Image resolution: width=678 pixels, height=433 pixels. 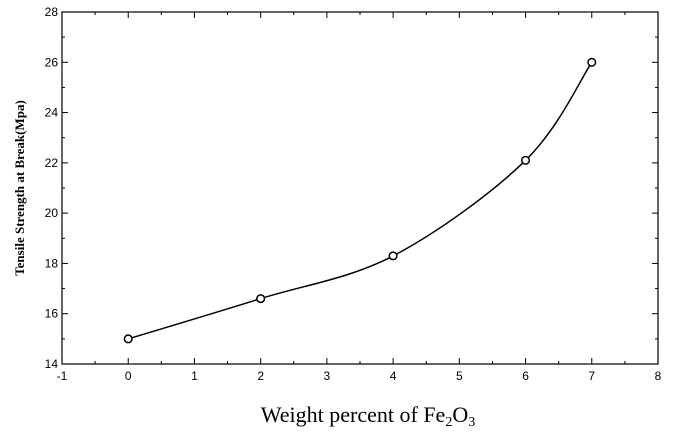 I want to click on y-tick-label: 14, so click(x=52, y=364).